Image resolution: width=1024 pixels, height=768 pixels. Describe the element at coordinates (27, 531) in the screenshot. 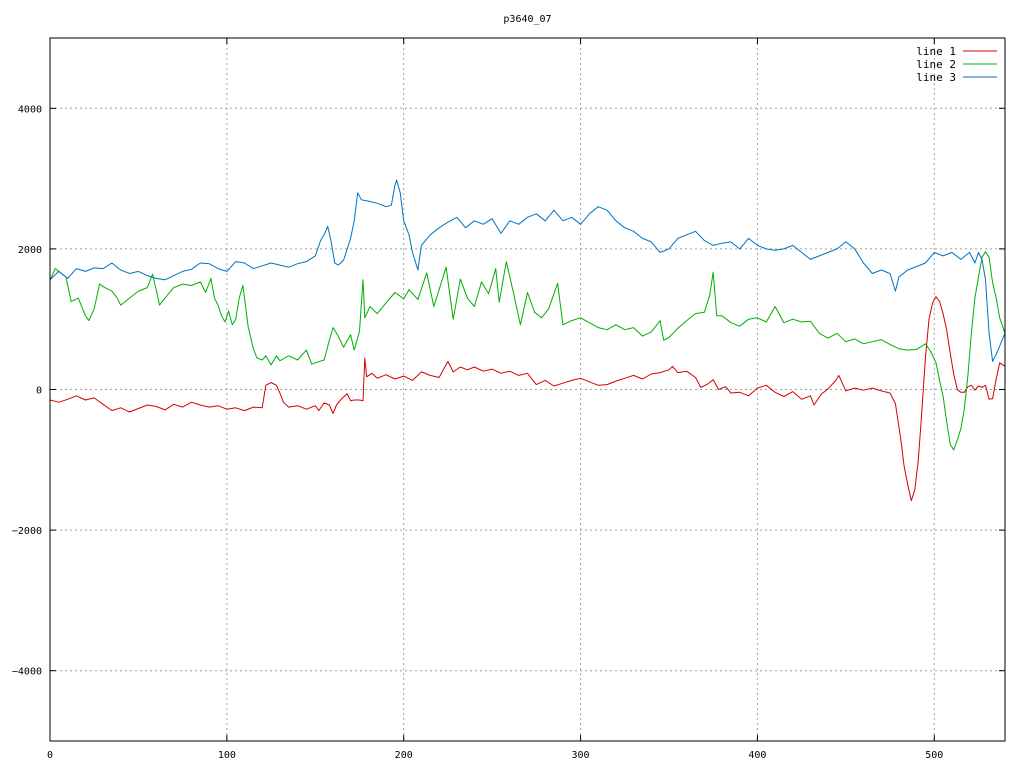

I see `y-tick-label: −2000` at that location.